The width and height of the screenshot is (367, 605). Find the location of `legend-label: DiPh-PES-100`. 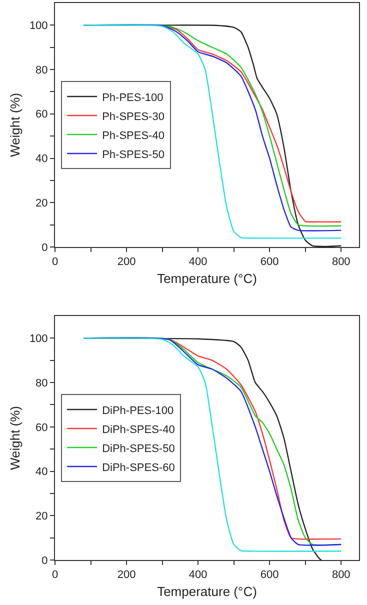

legend-label: DiPh-PES-100 is located at coordinates (138, 410).